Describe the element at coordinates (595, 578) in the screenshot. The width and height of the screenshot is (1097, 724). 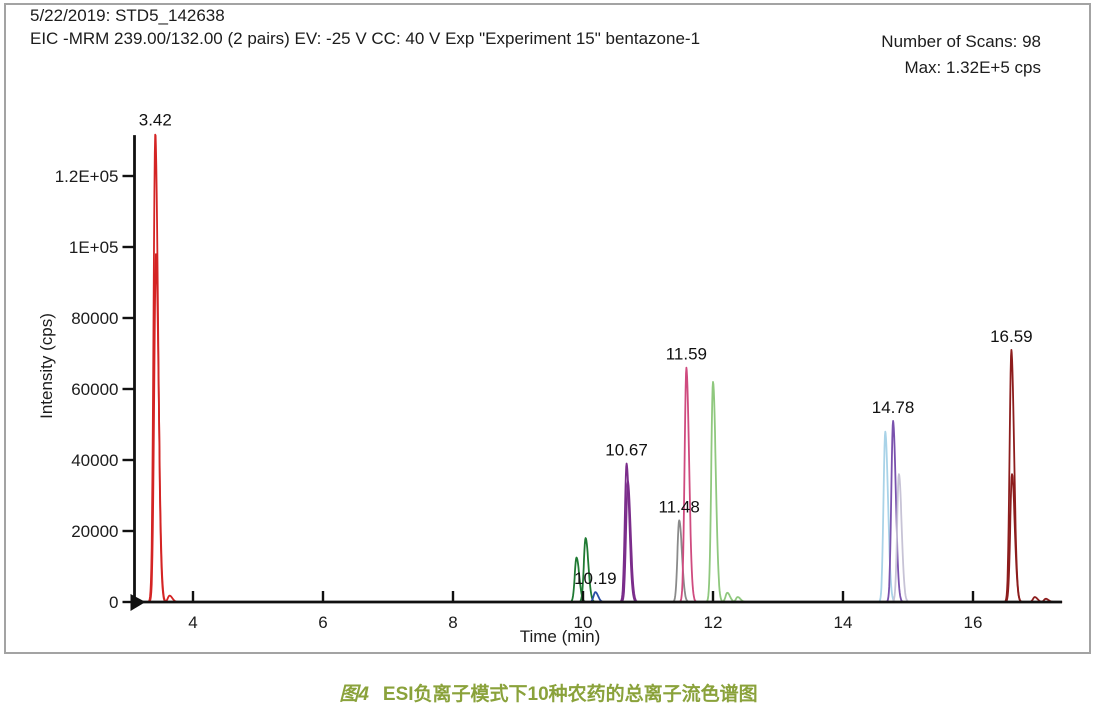
I see `peak-label-10.19: 10.19` at that location.